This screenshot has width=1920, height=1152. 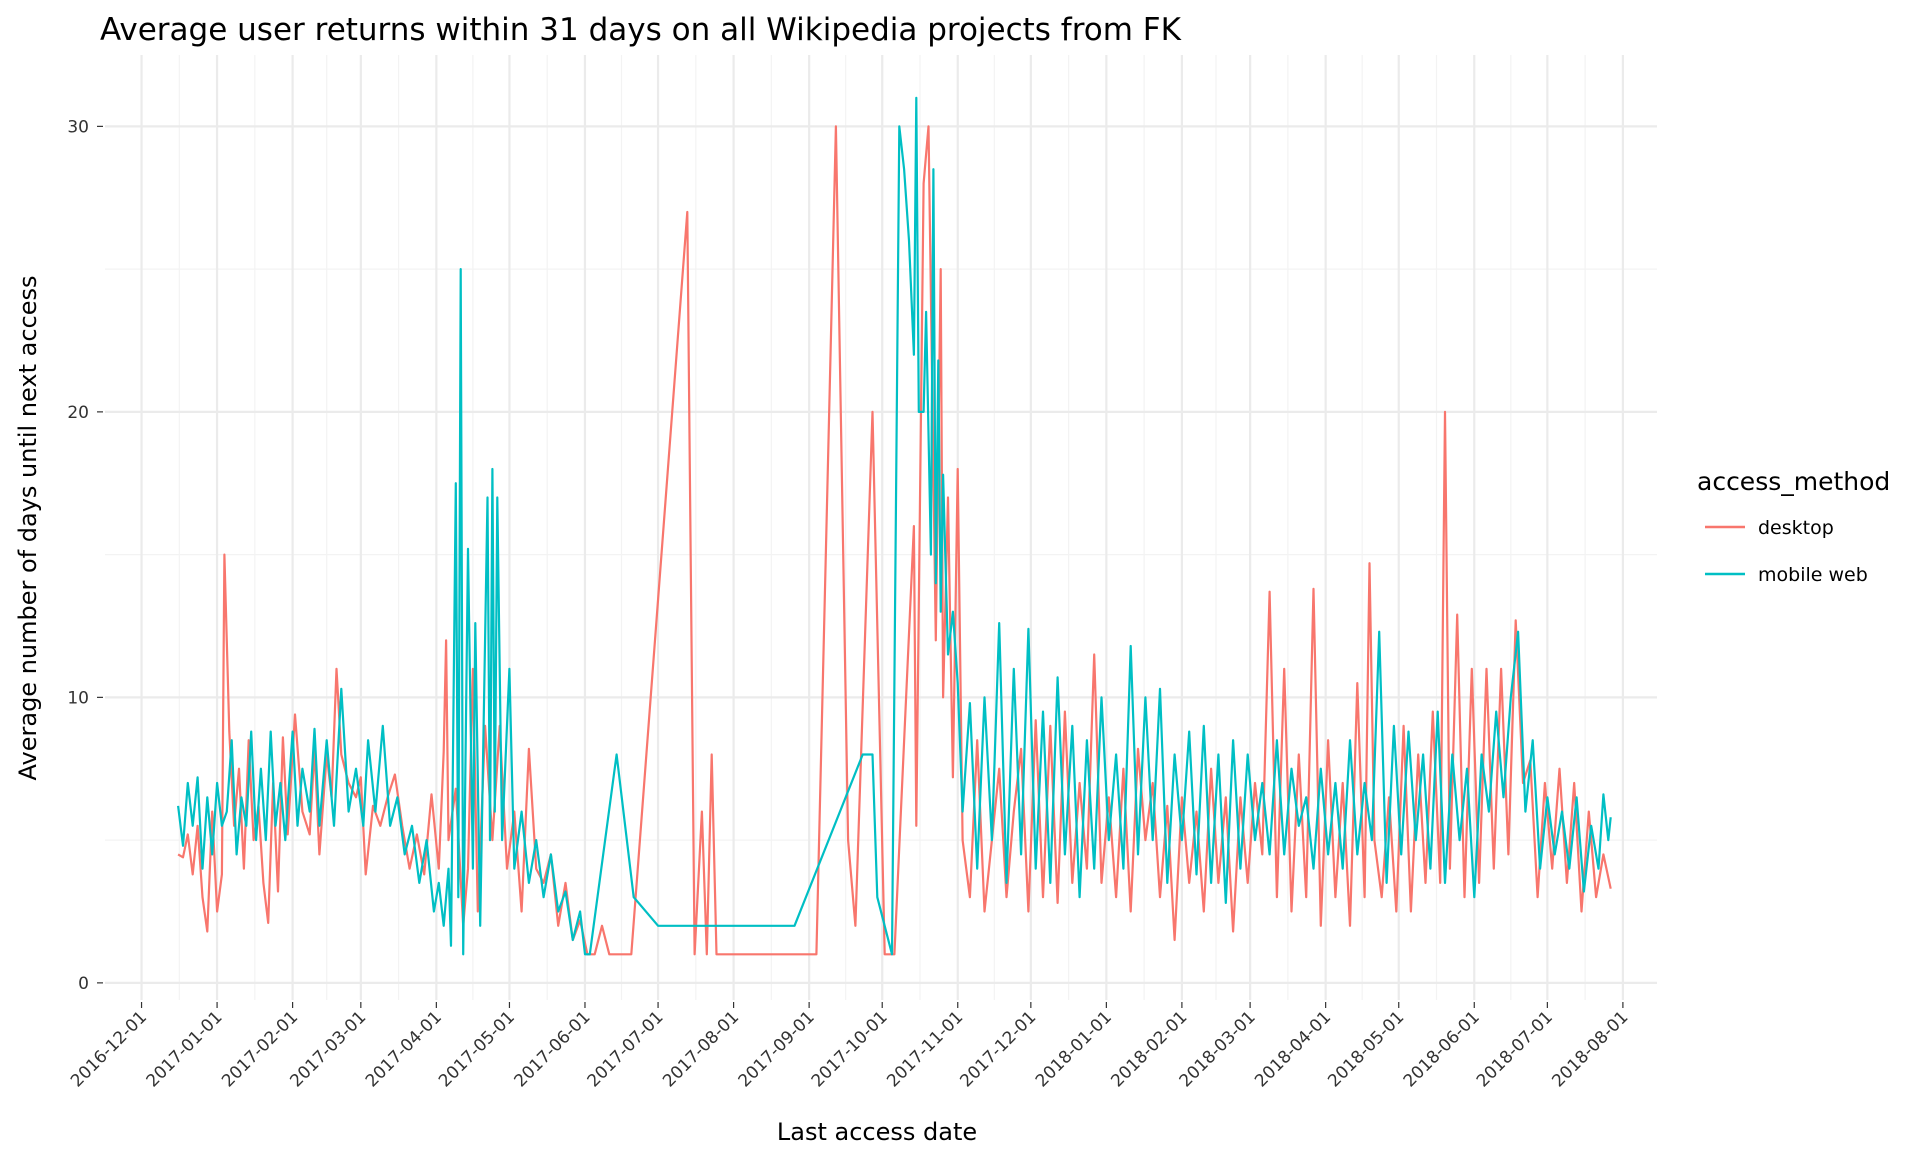 What do you see at coordinates (925, 1049) in the screenshot?
I see `x-tick-label: 2017-11-01` at bounding box center [925, 1049].